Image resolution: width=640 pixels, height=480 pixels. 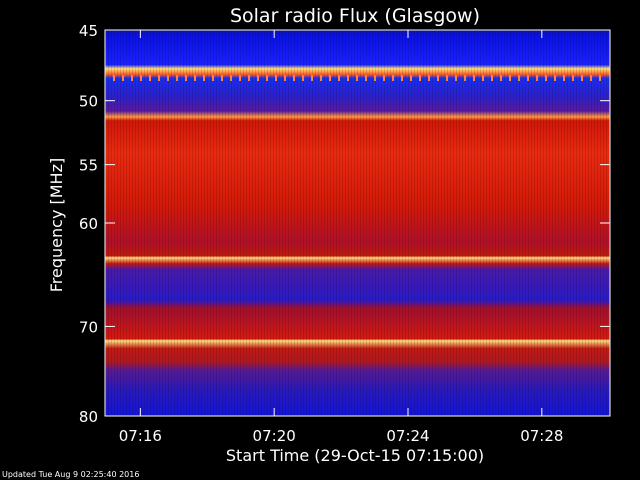 I want to click on x-tick-label: 07:20, so click(x=274, y=436).